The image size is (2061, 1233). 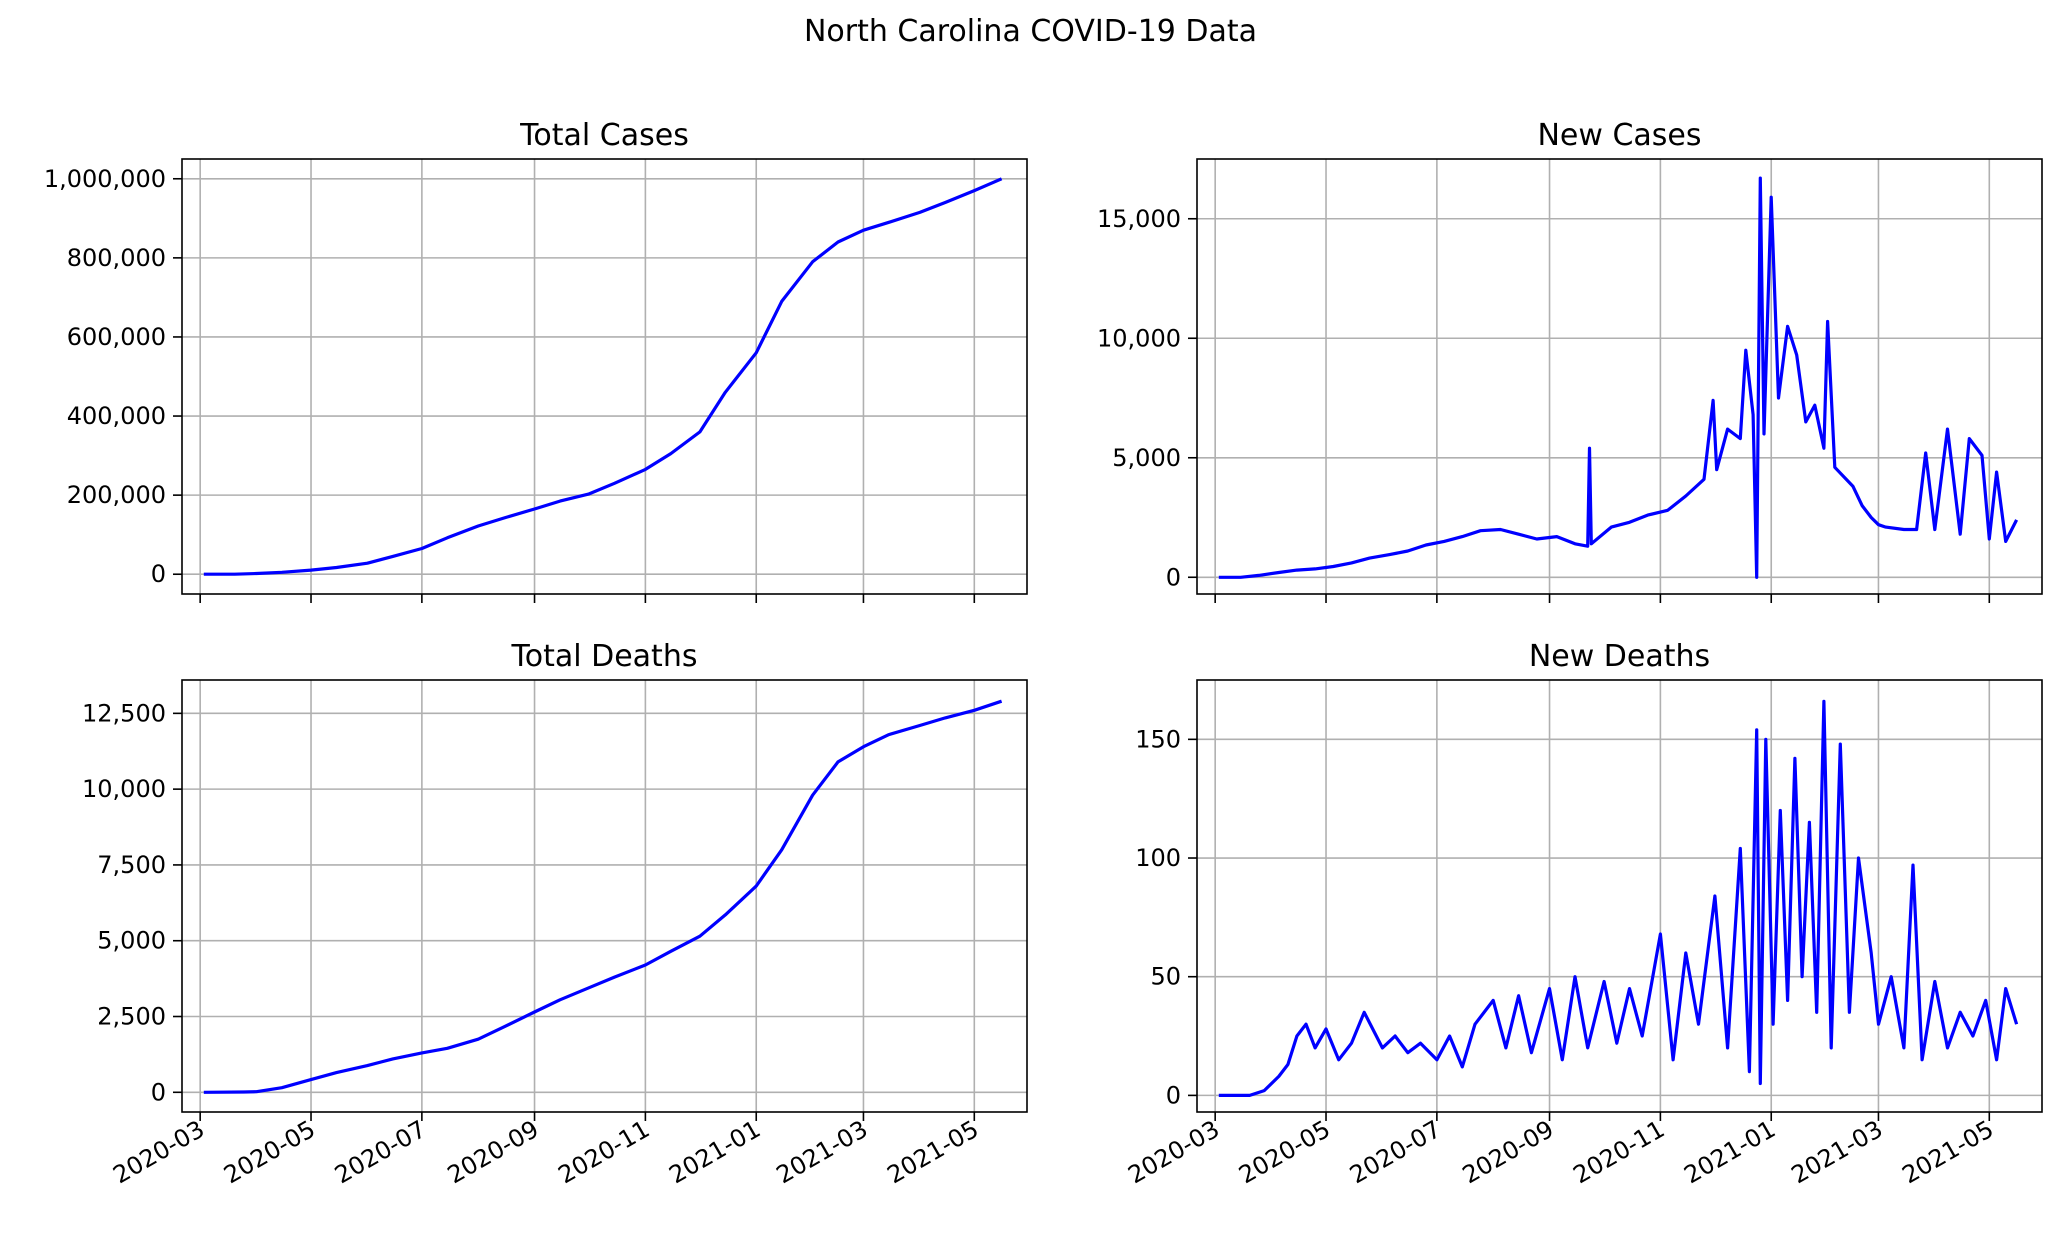 I want to click on series-line-total-deaths, so click(x=603, y=896).